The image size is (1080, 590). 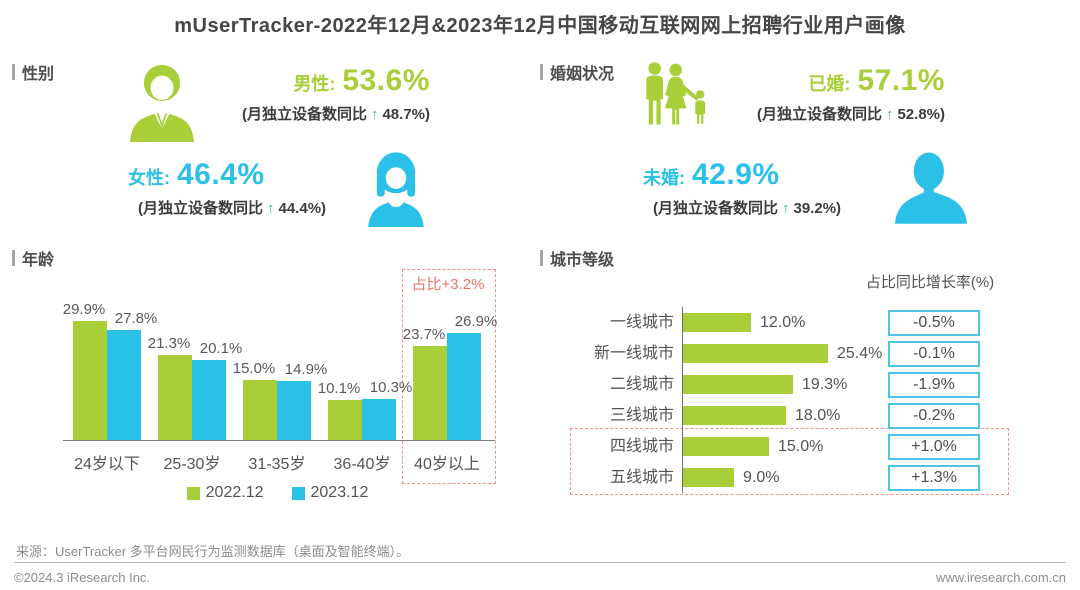 I want to click on city-category-label: 新一线城市, so click(x=633, y=353).